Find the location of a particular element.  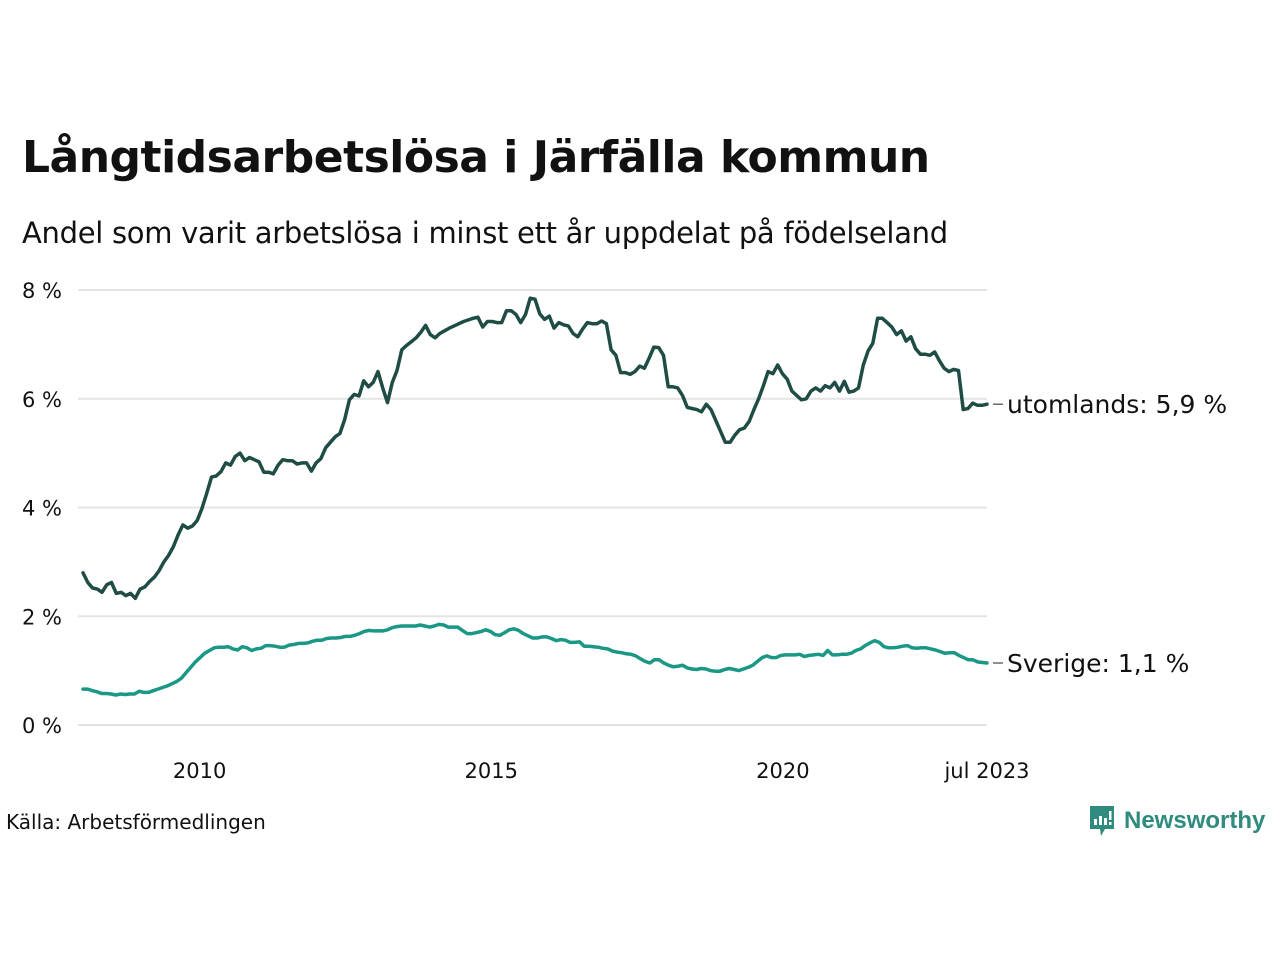

y-tick-label: 6 % is located at coordinates (42, 400).